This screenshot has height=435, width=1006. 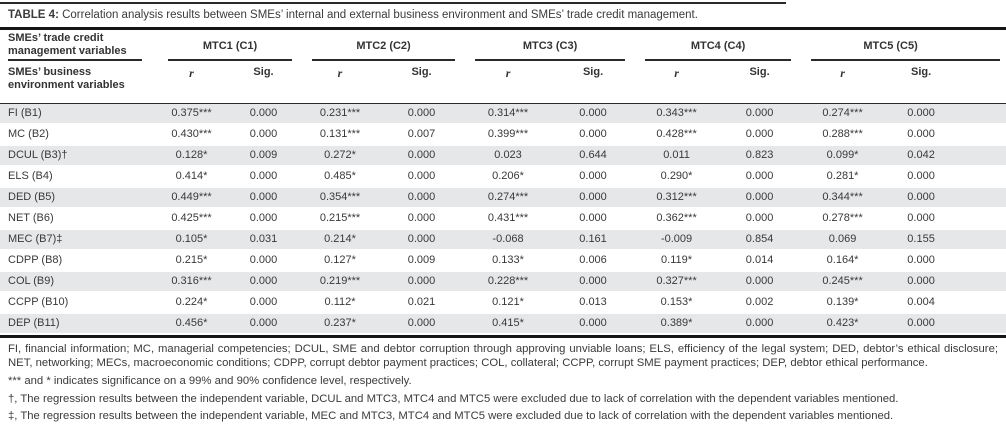 I want to click on cell-sig-mtc5: 0.004, so click(x=945, y=303).